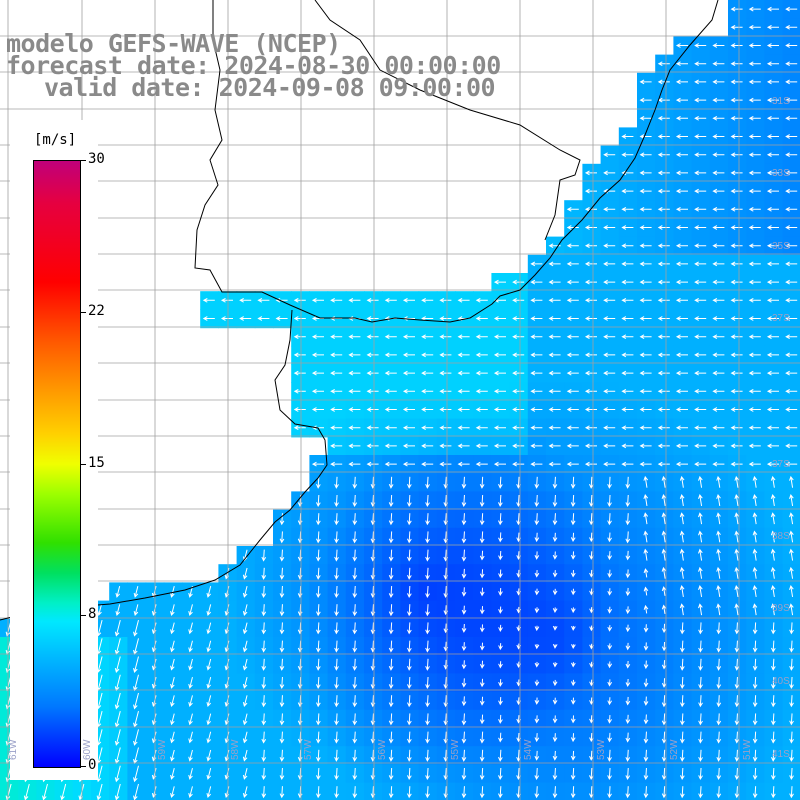 Image resolution: width=800 pixels, height=800 pixels. I want to click on model-title: modelo GEFS-WAVE (NCEP), so click(173, 43).